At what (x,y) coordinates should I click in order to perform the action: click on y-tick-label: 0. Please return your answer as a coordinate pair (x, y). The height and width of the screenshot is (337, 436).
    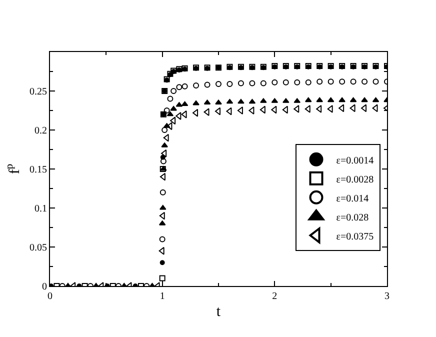
    Looking at the image, I should click on (44, 287).